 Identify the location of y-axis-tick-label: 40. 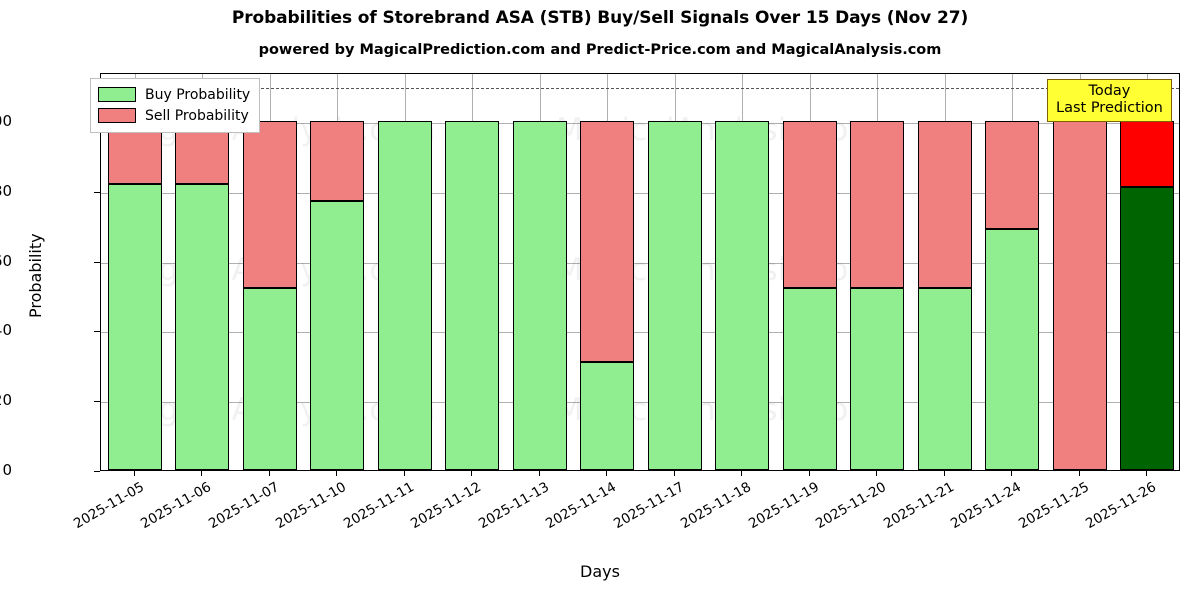
(6, 330).